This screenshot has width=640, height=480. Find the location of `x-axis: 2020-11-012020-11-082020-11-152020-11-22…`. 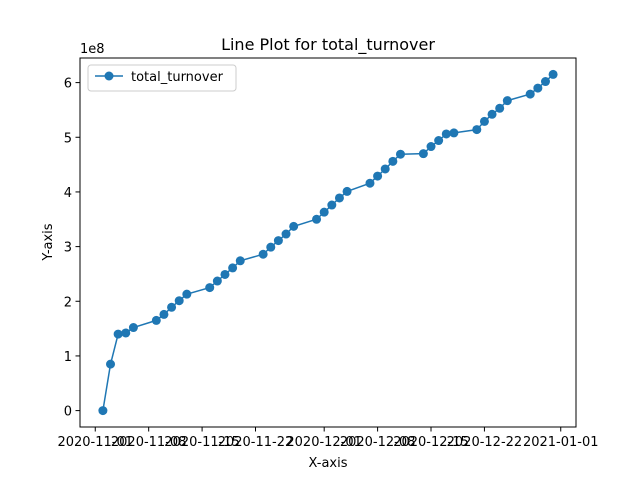

x-axis: 2020-11-012020-11-082020-11-152020-11-22… is located at coordinates (328, 438).